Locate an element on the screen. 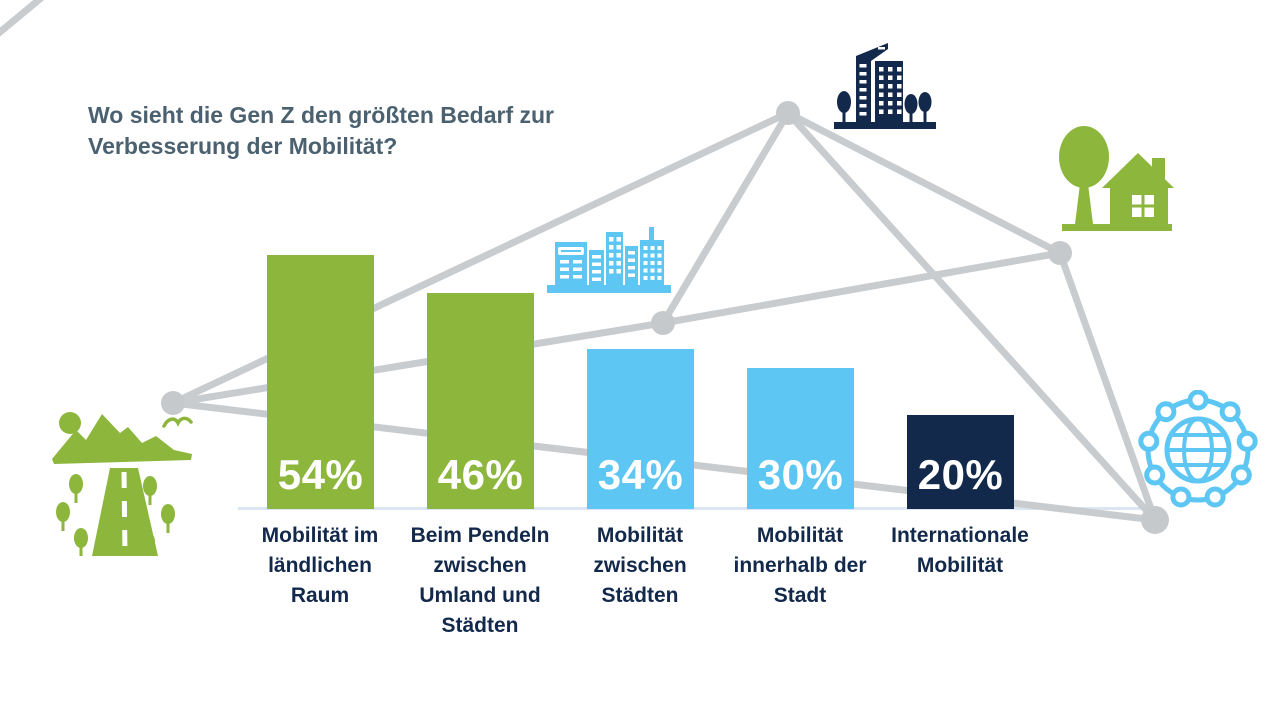 The width and height of the screenshot is (1280, 720). city-skyline-icon is located at coordinates (609, 260).